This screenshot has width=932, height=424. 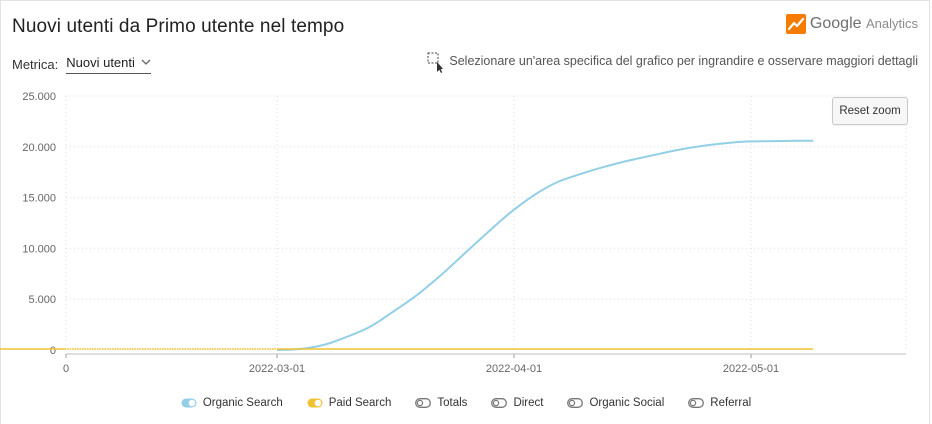 What do you see at coordinates (242, 403) in the screenshot?
I see `legend-label: Organic Search` at bounding box center [242, 403].